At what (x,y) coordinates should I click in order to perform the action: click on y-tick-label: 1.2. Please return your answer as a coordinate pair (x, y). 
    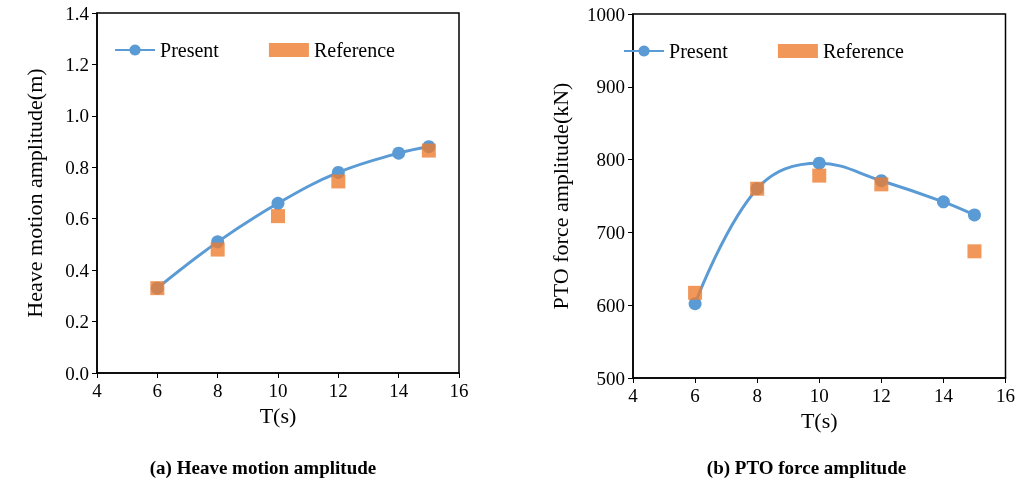
    Looking at the image, I should click on (77, 64).